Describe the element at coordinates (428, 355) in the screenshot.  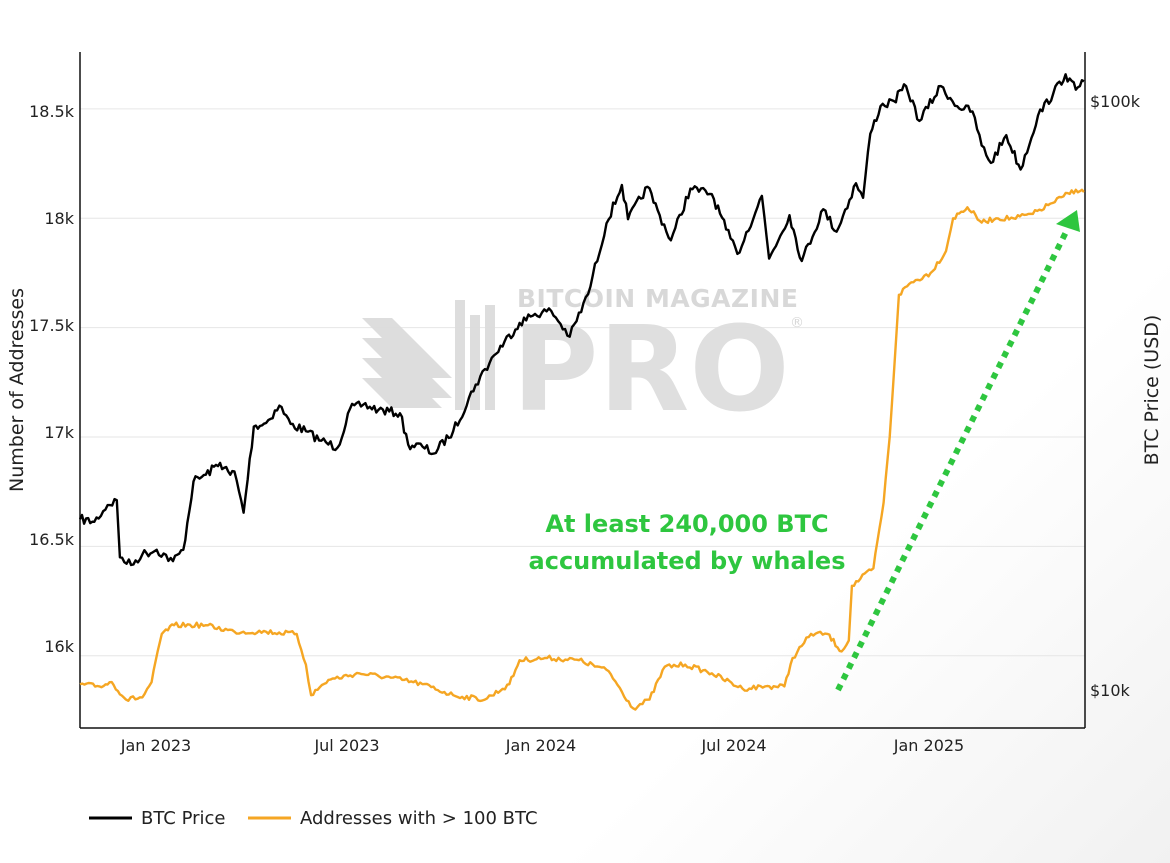
I see `watermark-logo-icon` at that location.